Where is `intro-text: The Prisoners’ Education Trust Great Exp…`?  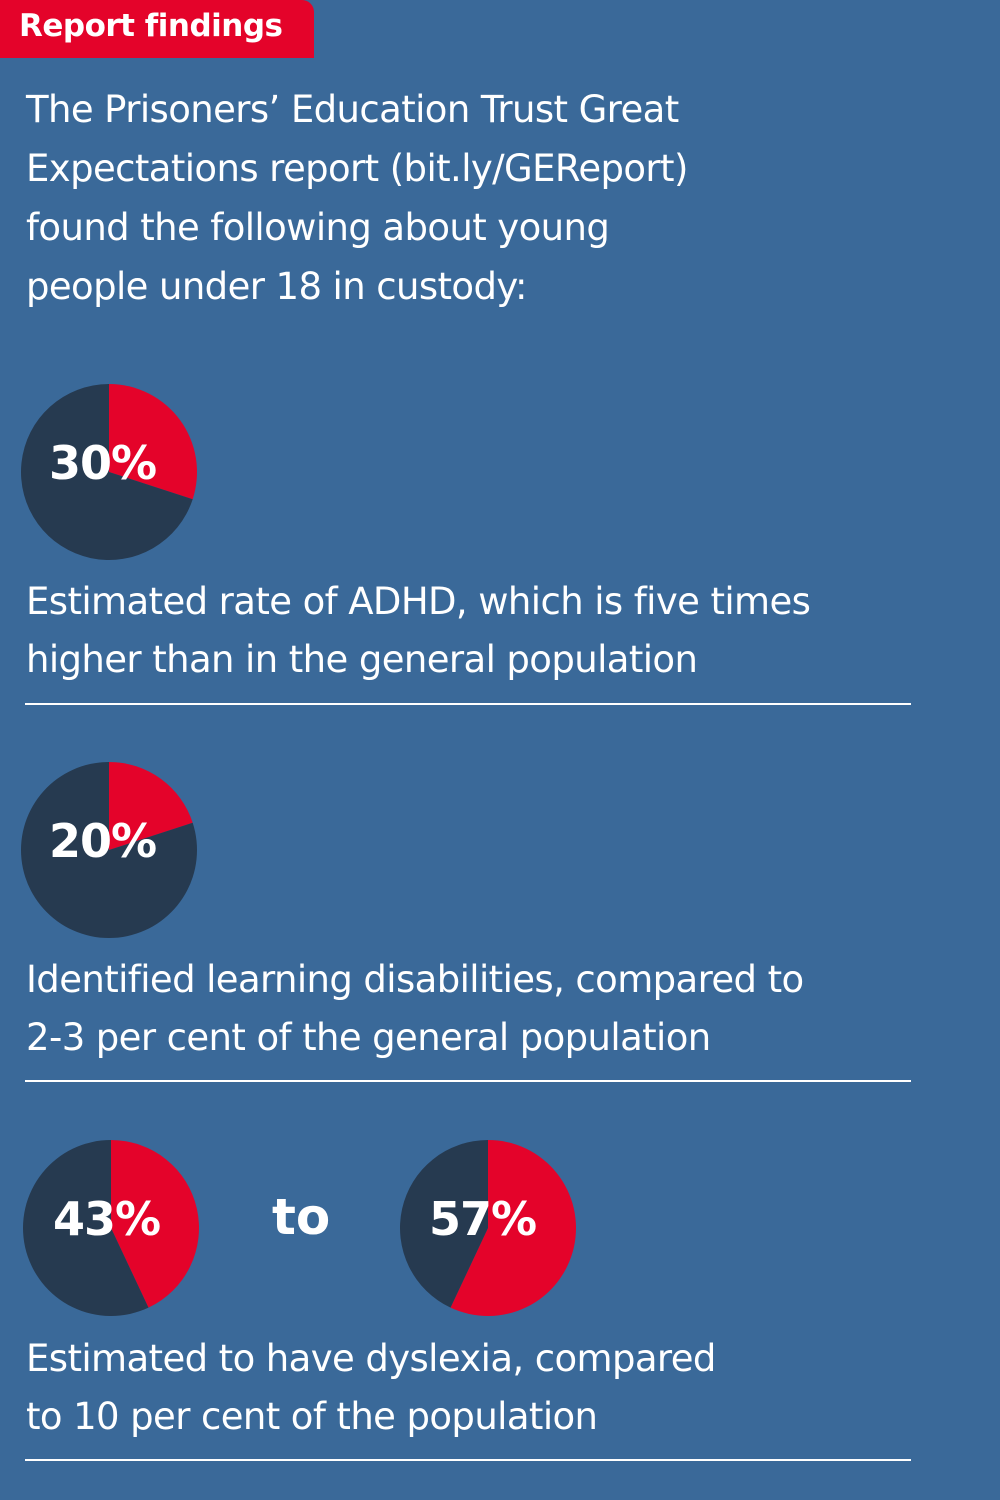
intro-text: The Prisoners’ Education Trust Great Exp… is located at coordinates (476, 198).